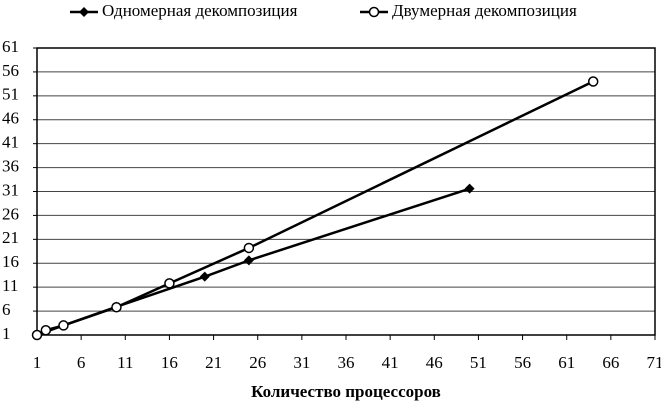 The image size is (661, 408). I want to click on x-tick-label: 11, so click(125, 362).